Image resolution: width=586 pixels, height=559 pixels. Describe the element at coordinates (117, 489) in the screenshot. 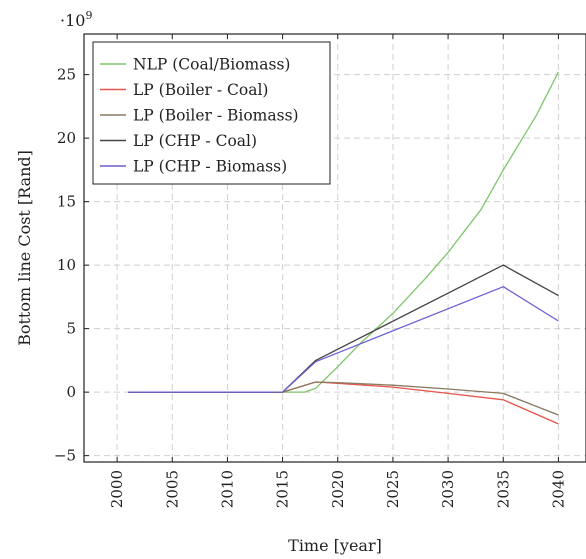

I see `x-tick-label: 2000` at that location.